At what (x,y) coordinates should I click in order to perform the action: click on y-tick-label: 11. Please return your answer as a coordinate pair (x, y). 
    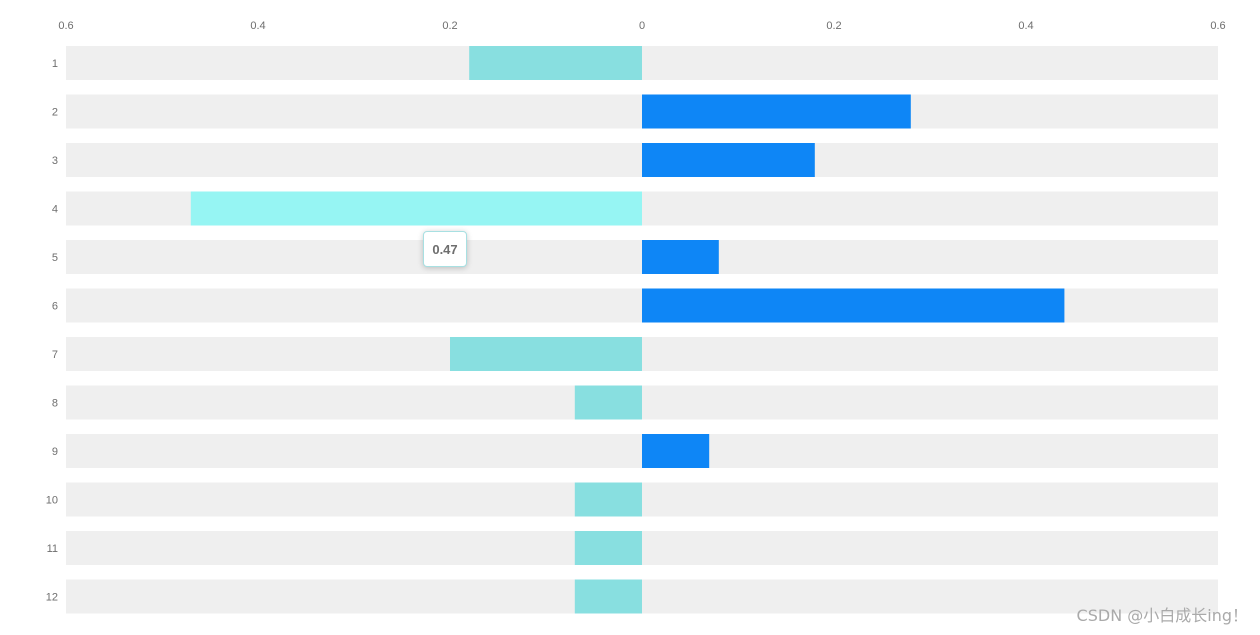
    Looking at the image, I should click on (52, 549).